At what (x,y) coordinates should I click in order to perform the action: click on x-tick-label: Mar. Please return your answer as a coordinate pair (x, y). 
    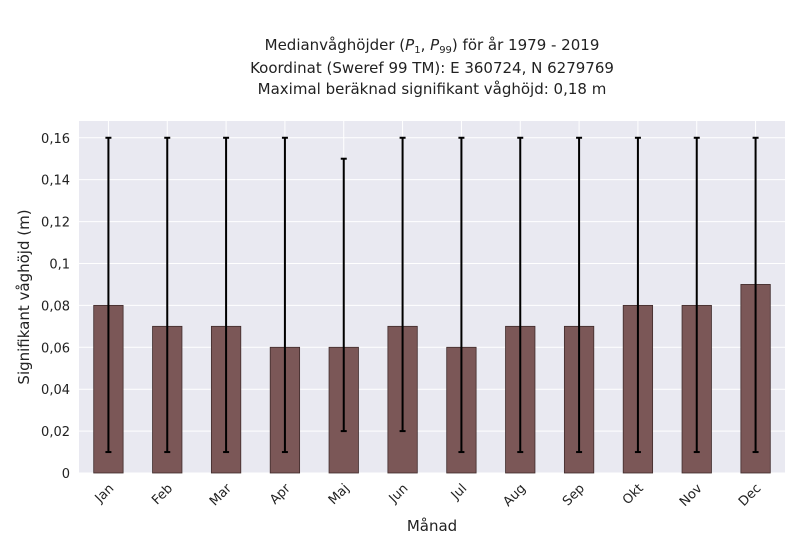
    Looking at the image, I should click on (221, 495).